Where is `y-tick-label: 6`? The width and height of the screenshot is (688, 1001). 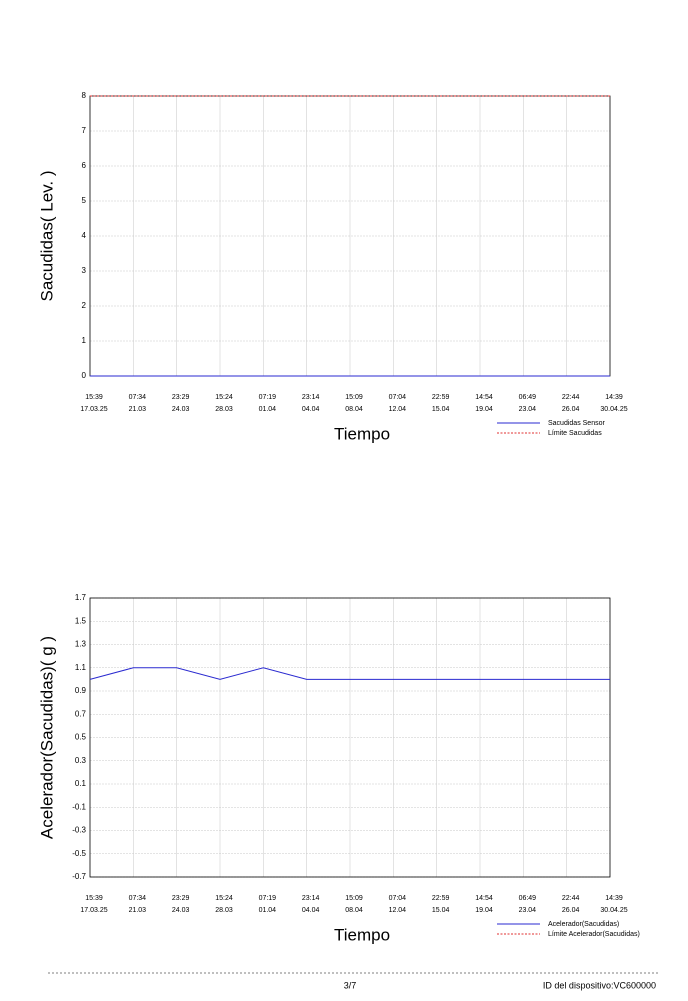 y-tick-label: 6 is located at coordinates (84, 165).